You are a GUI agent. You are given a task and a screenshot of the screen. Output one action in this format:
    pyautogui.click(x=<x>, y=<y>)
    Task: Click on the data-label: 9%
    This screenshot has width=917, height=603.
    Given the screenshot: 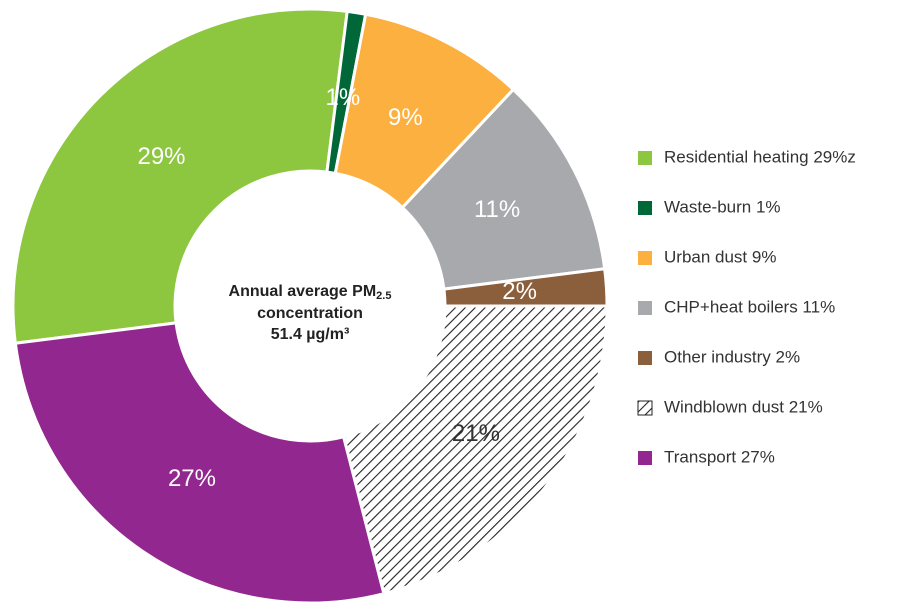 What is the action you would take?
    pyautogui.click(x=405, y=117)
    